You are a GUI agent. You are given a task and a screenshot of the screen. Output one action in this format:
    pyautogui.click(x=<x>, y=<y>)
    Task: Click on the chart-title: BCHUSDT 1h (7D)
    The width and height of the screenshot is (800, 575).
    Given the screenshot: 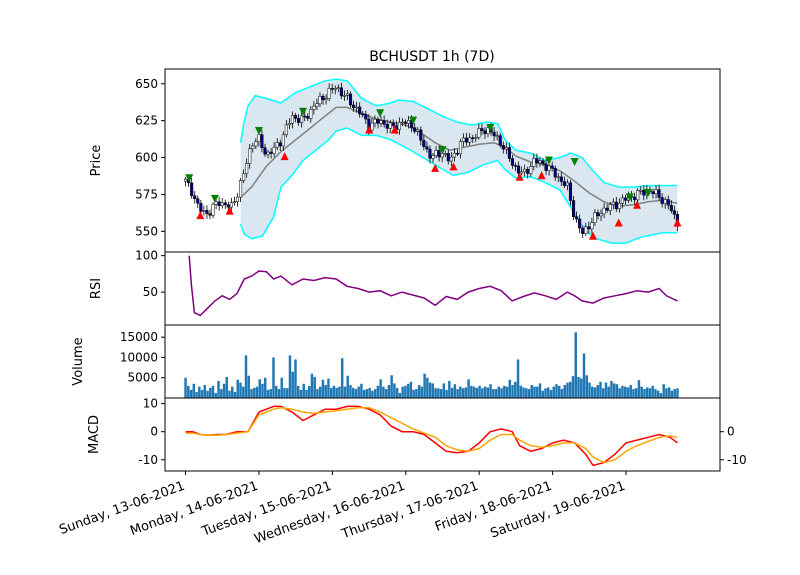 What is the action you would take?
    pyautogui.click(x=431, y=57)
    